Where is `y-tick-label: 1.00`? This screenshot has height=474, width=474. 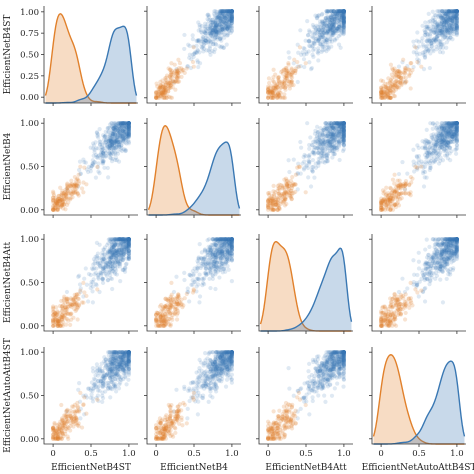
y-tick-label: 1.00 is located at coordinates (29, 13).